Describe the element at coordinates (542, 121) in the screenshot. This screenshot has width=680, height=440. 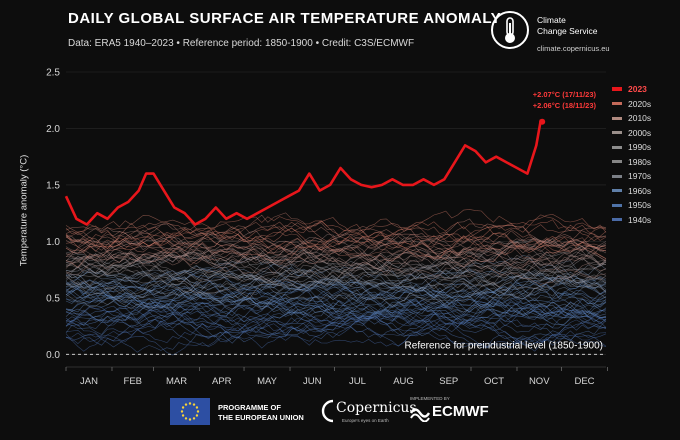
I see `series-end-point` at that location.